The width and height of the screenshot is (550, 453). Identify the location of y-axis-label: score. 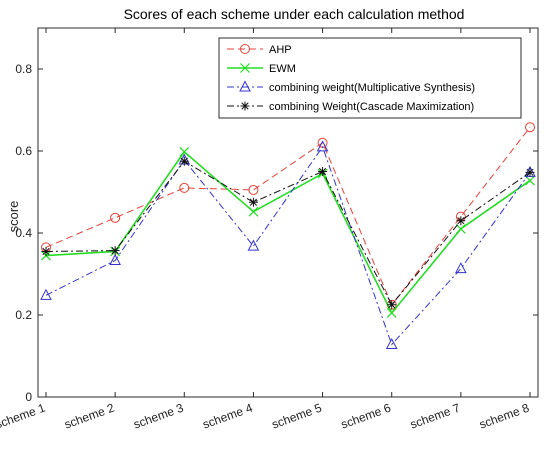
(13, 217).